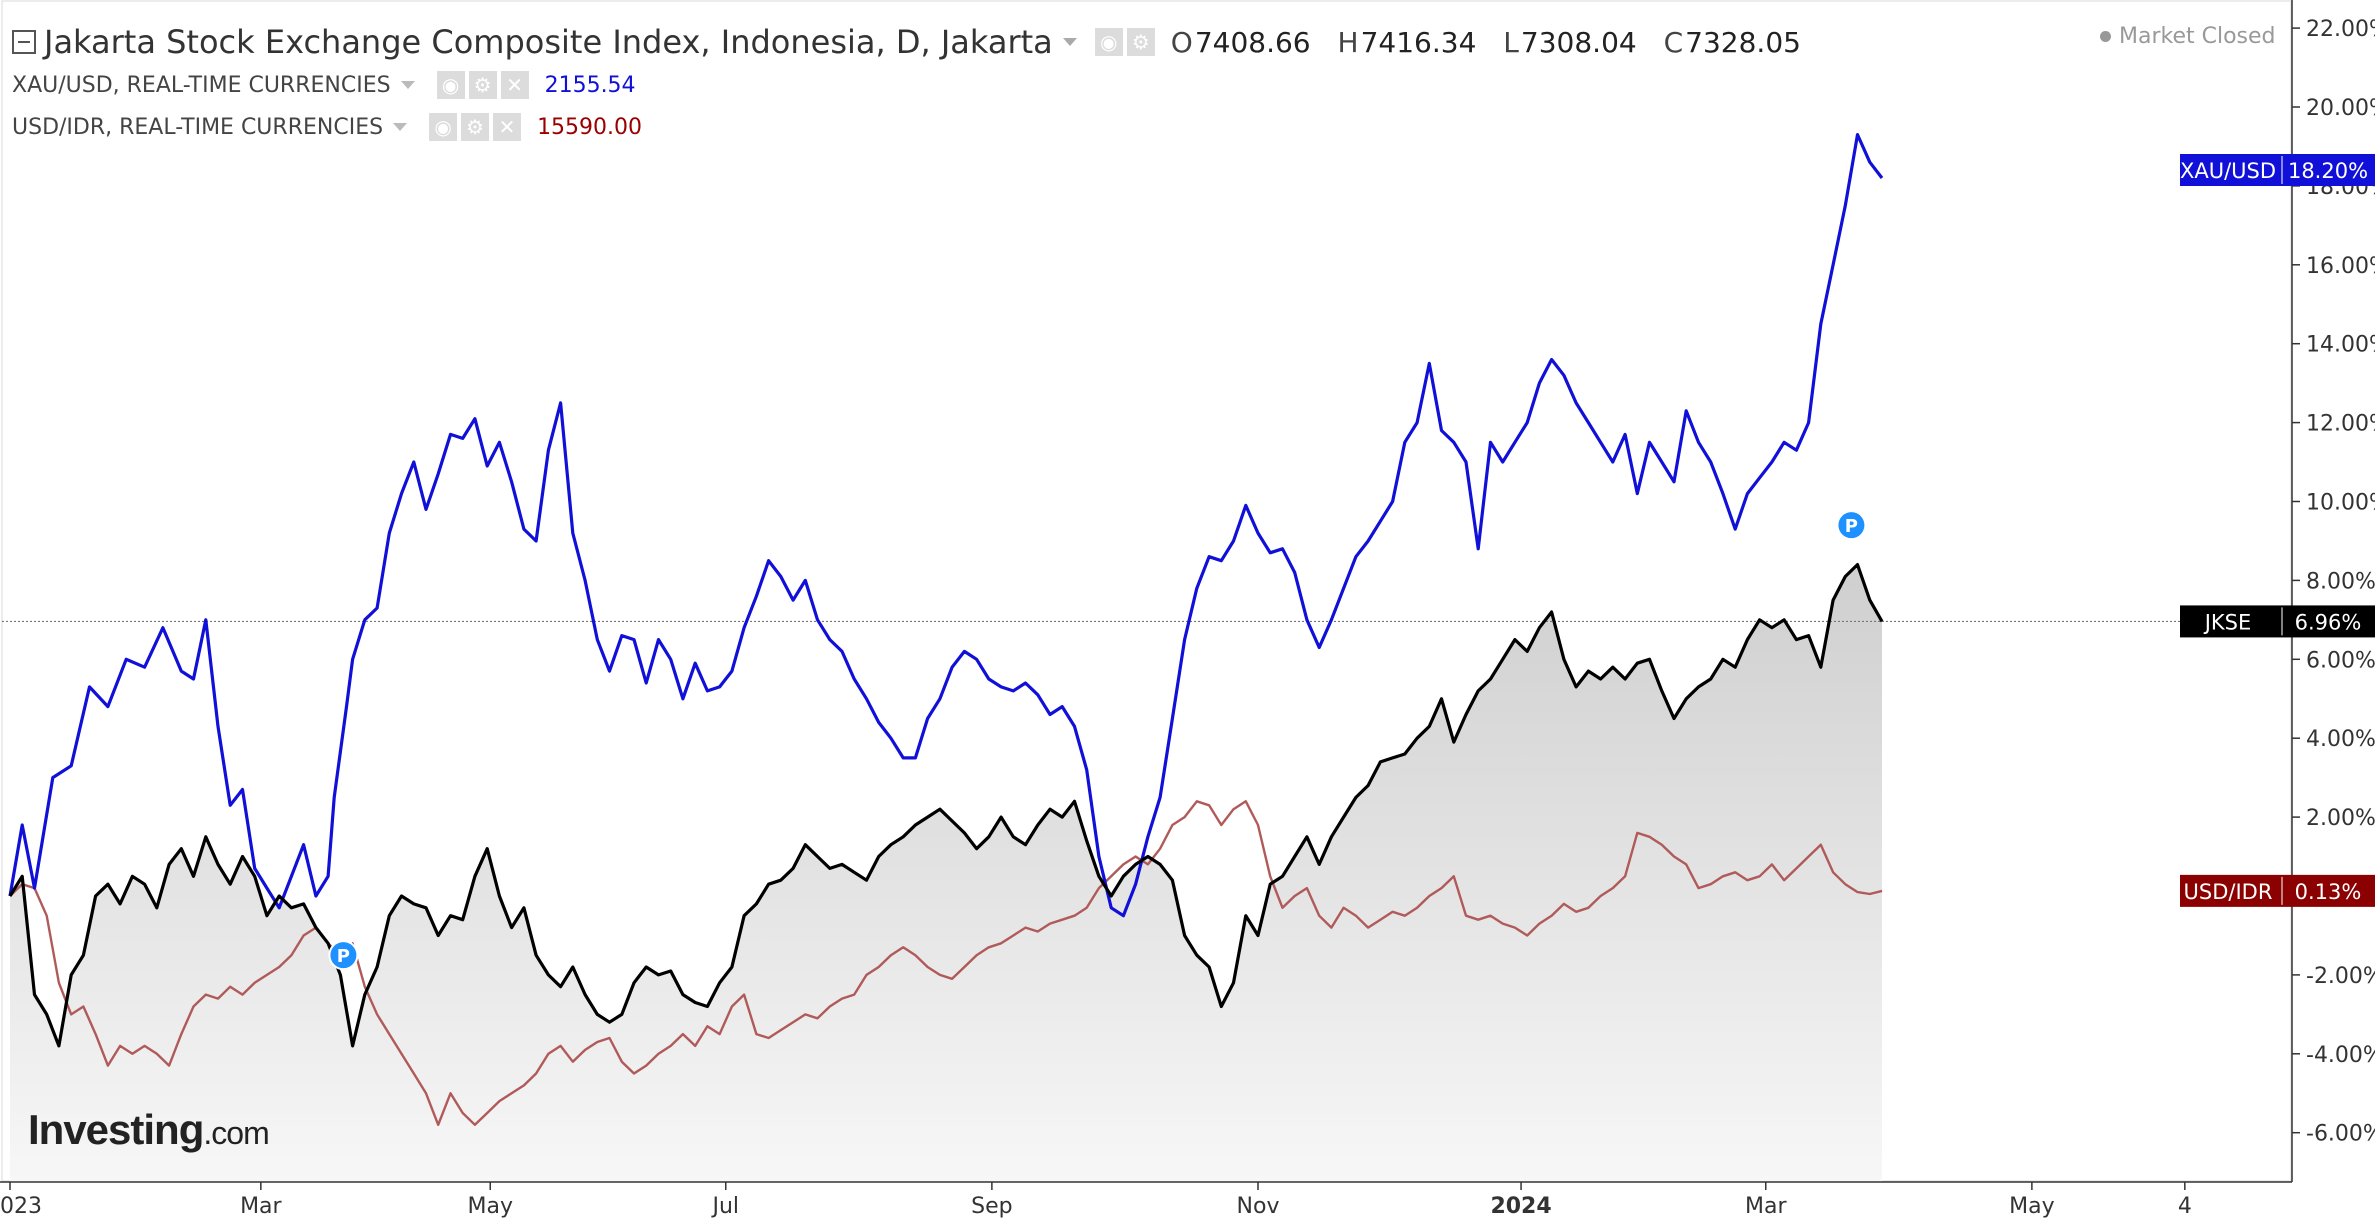  I want to click on value-tag-name: USD/IDR, so click(2228, 892).